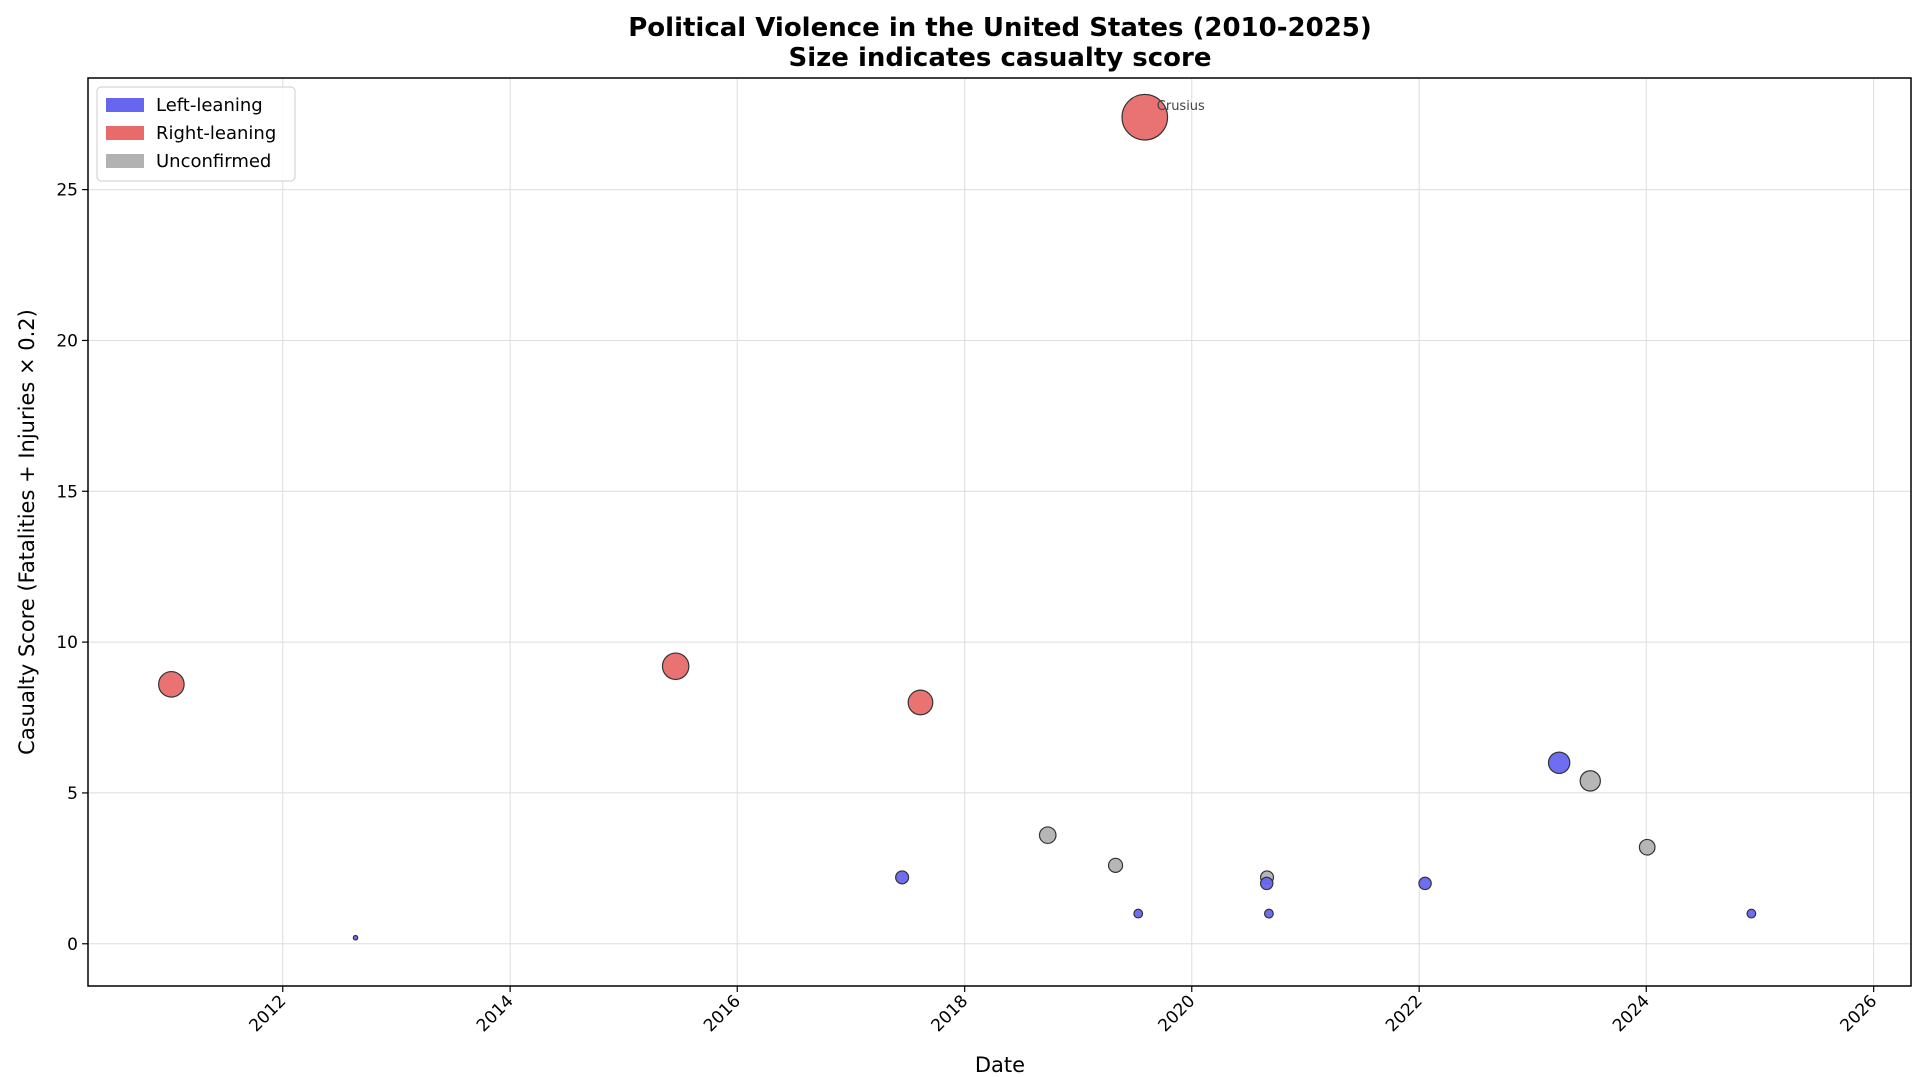 The width and height of the screenshot is (1920, 1077). I want to click on y-tick-label: 20, so click(67, 341).